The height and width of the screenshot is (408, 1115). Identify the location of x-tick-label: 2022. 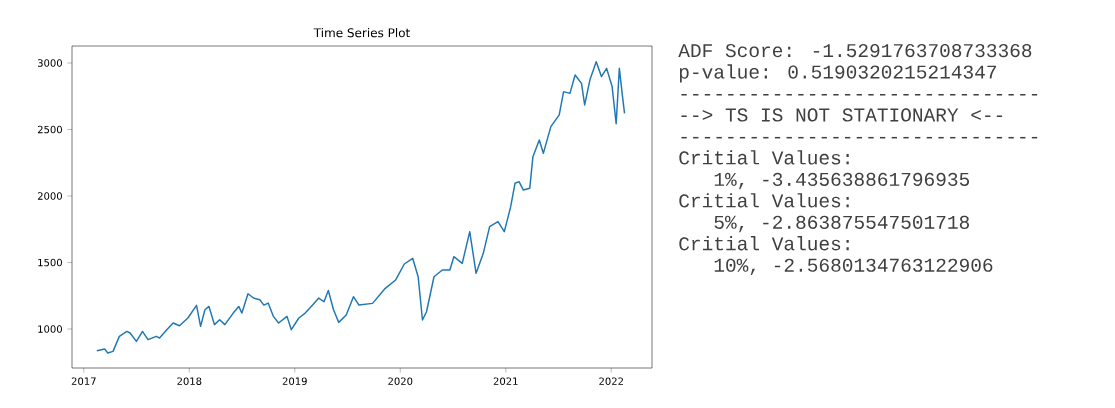
(611, 381).